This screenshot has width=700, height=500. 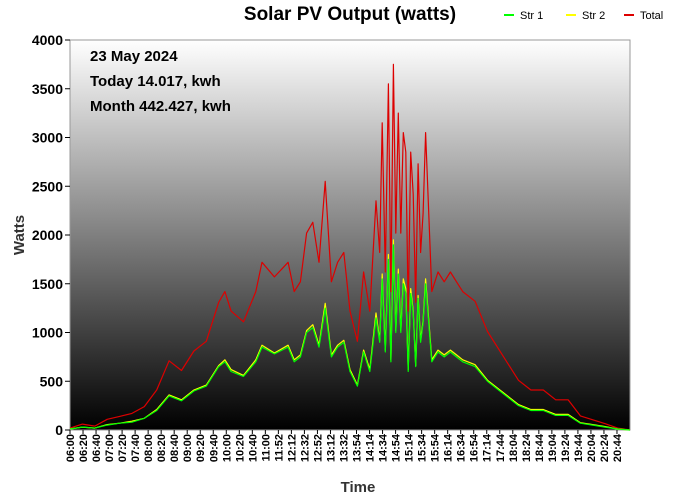 I want to click on x-tick-label: 06:40, so click(x=97, y=448).